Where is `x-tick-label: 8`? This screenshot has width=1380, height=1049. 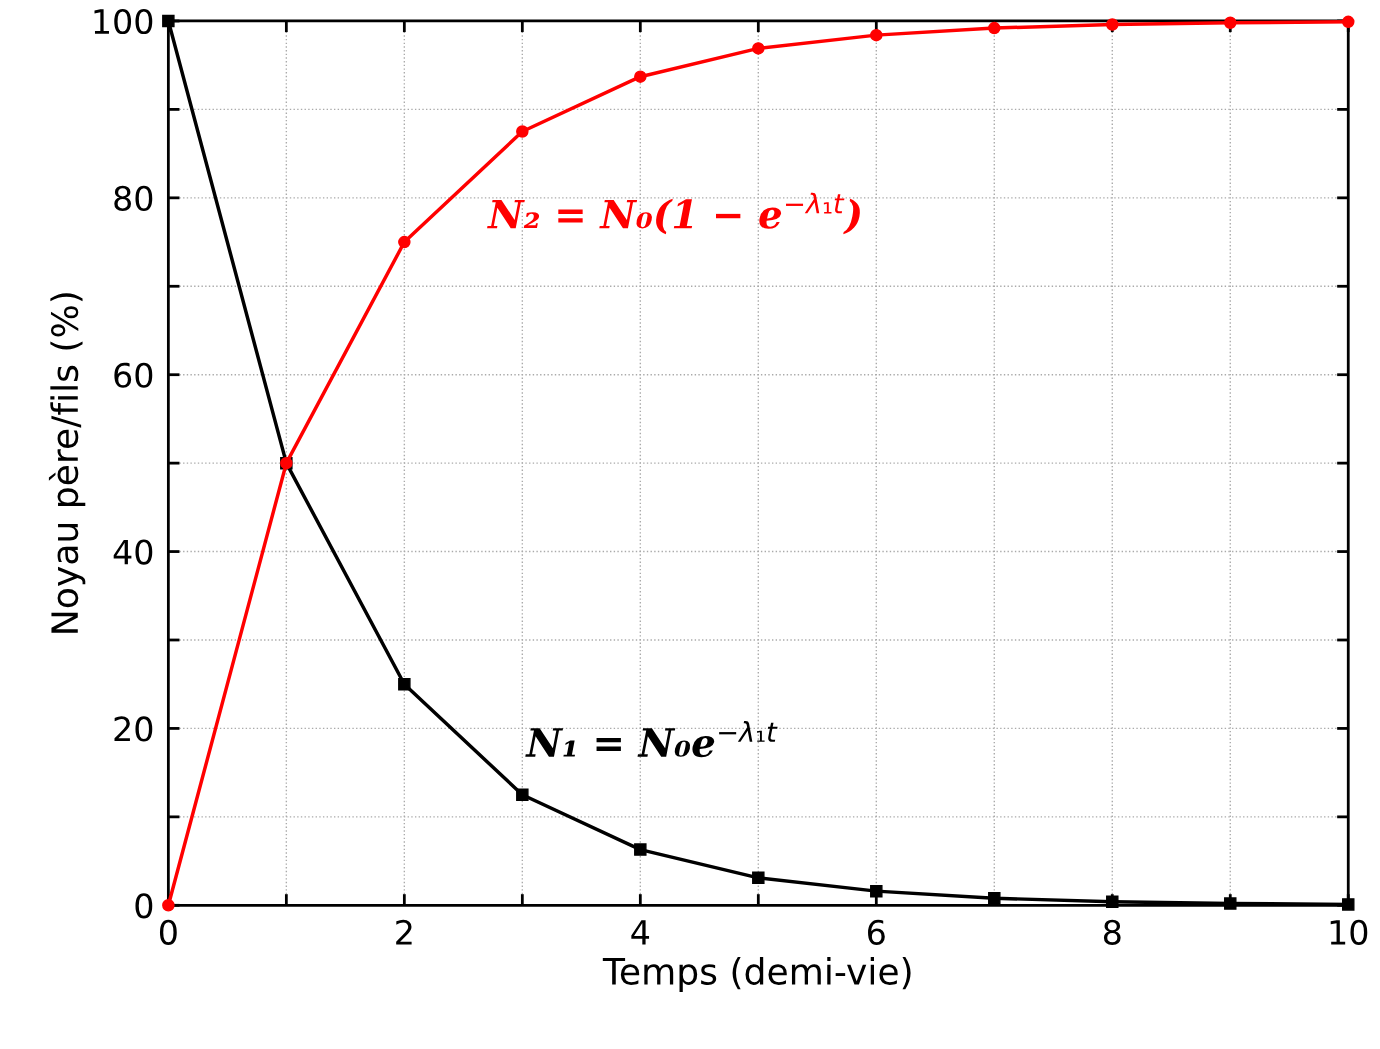
x-tick-label: 8 is located at coordinates (1112, 932).